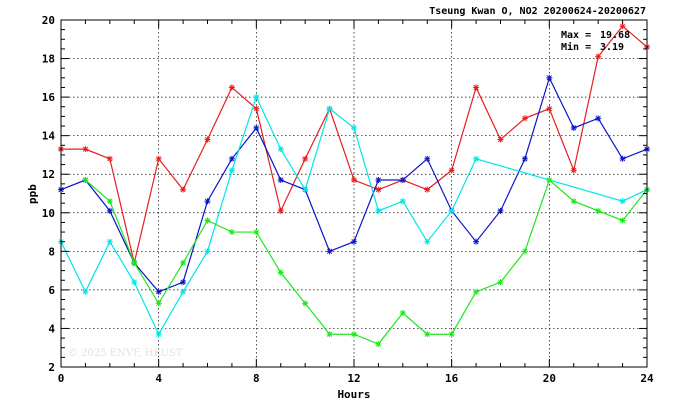 The image size is (674, 409). I want to click on min-label: Min =, so click(576, 47).